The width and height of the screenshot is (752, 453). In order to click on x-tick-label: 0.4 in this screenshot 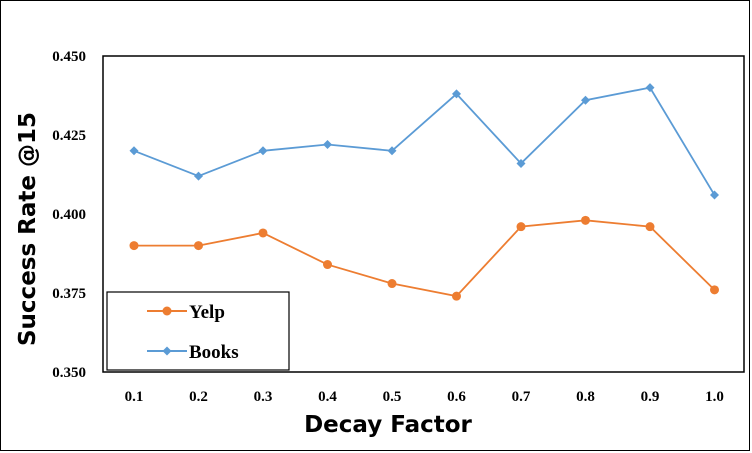, I will do `click(327, 397)`.